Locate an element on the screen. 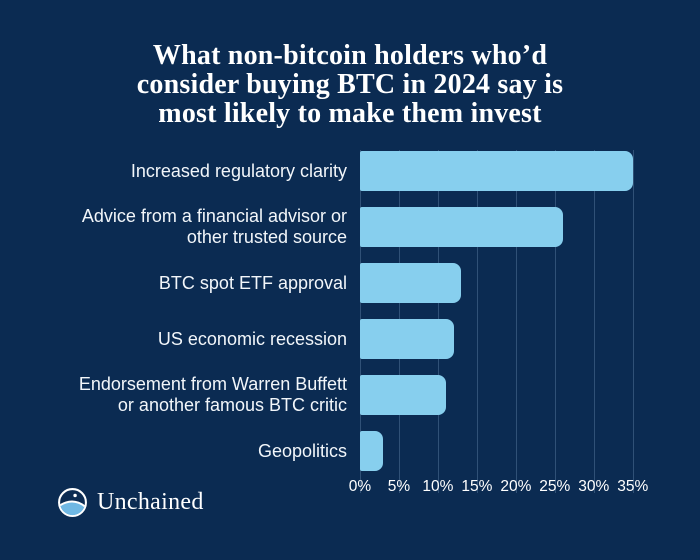  x-axis-tick-label: 30% is located at coordinates (594, 486).